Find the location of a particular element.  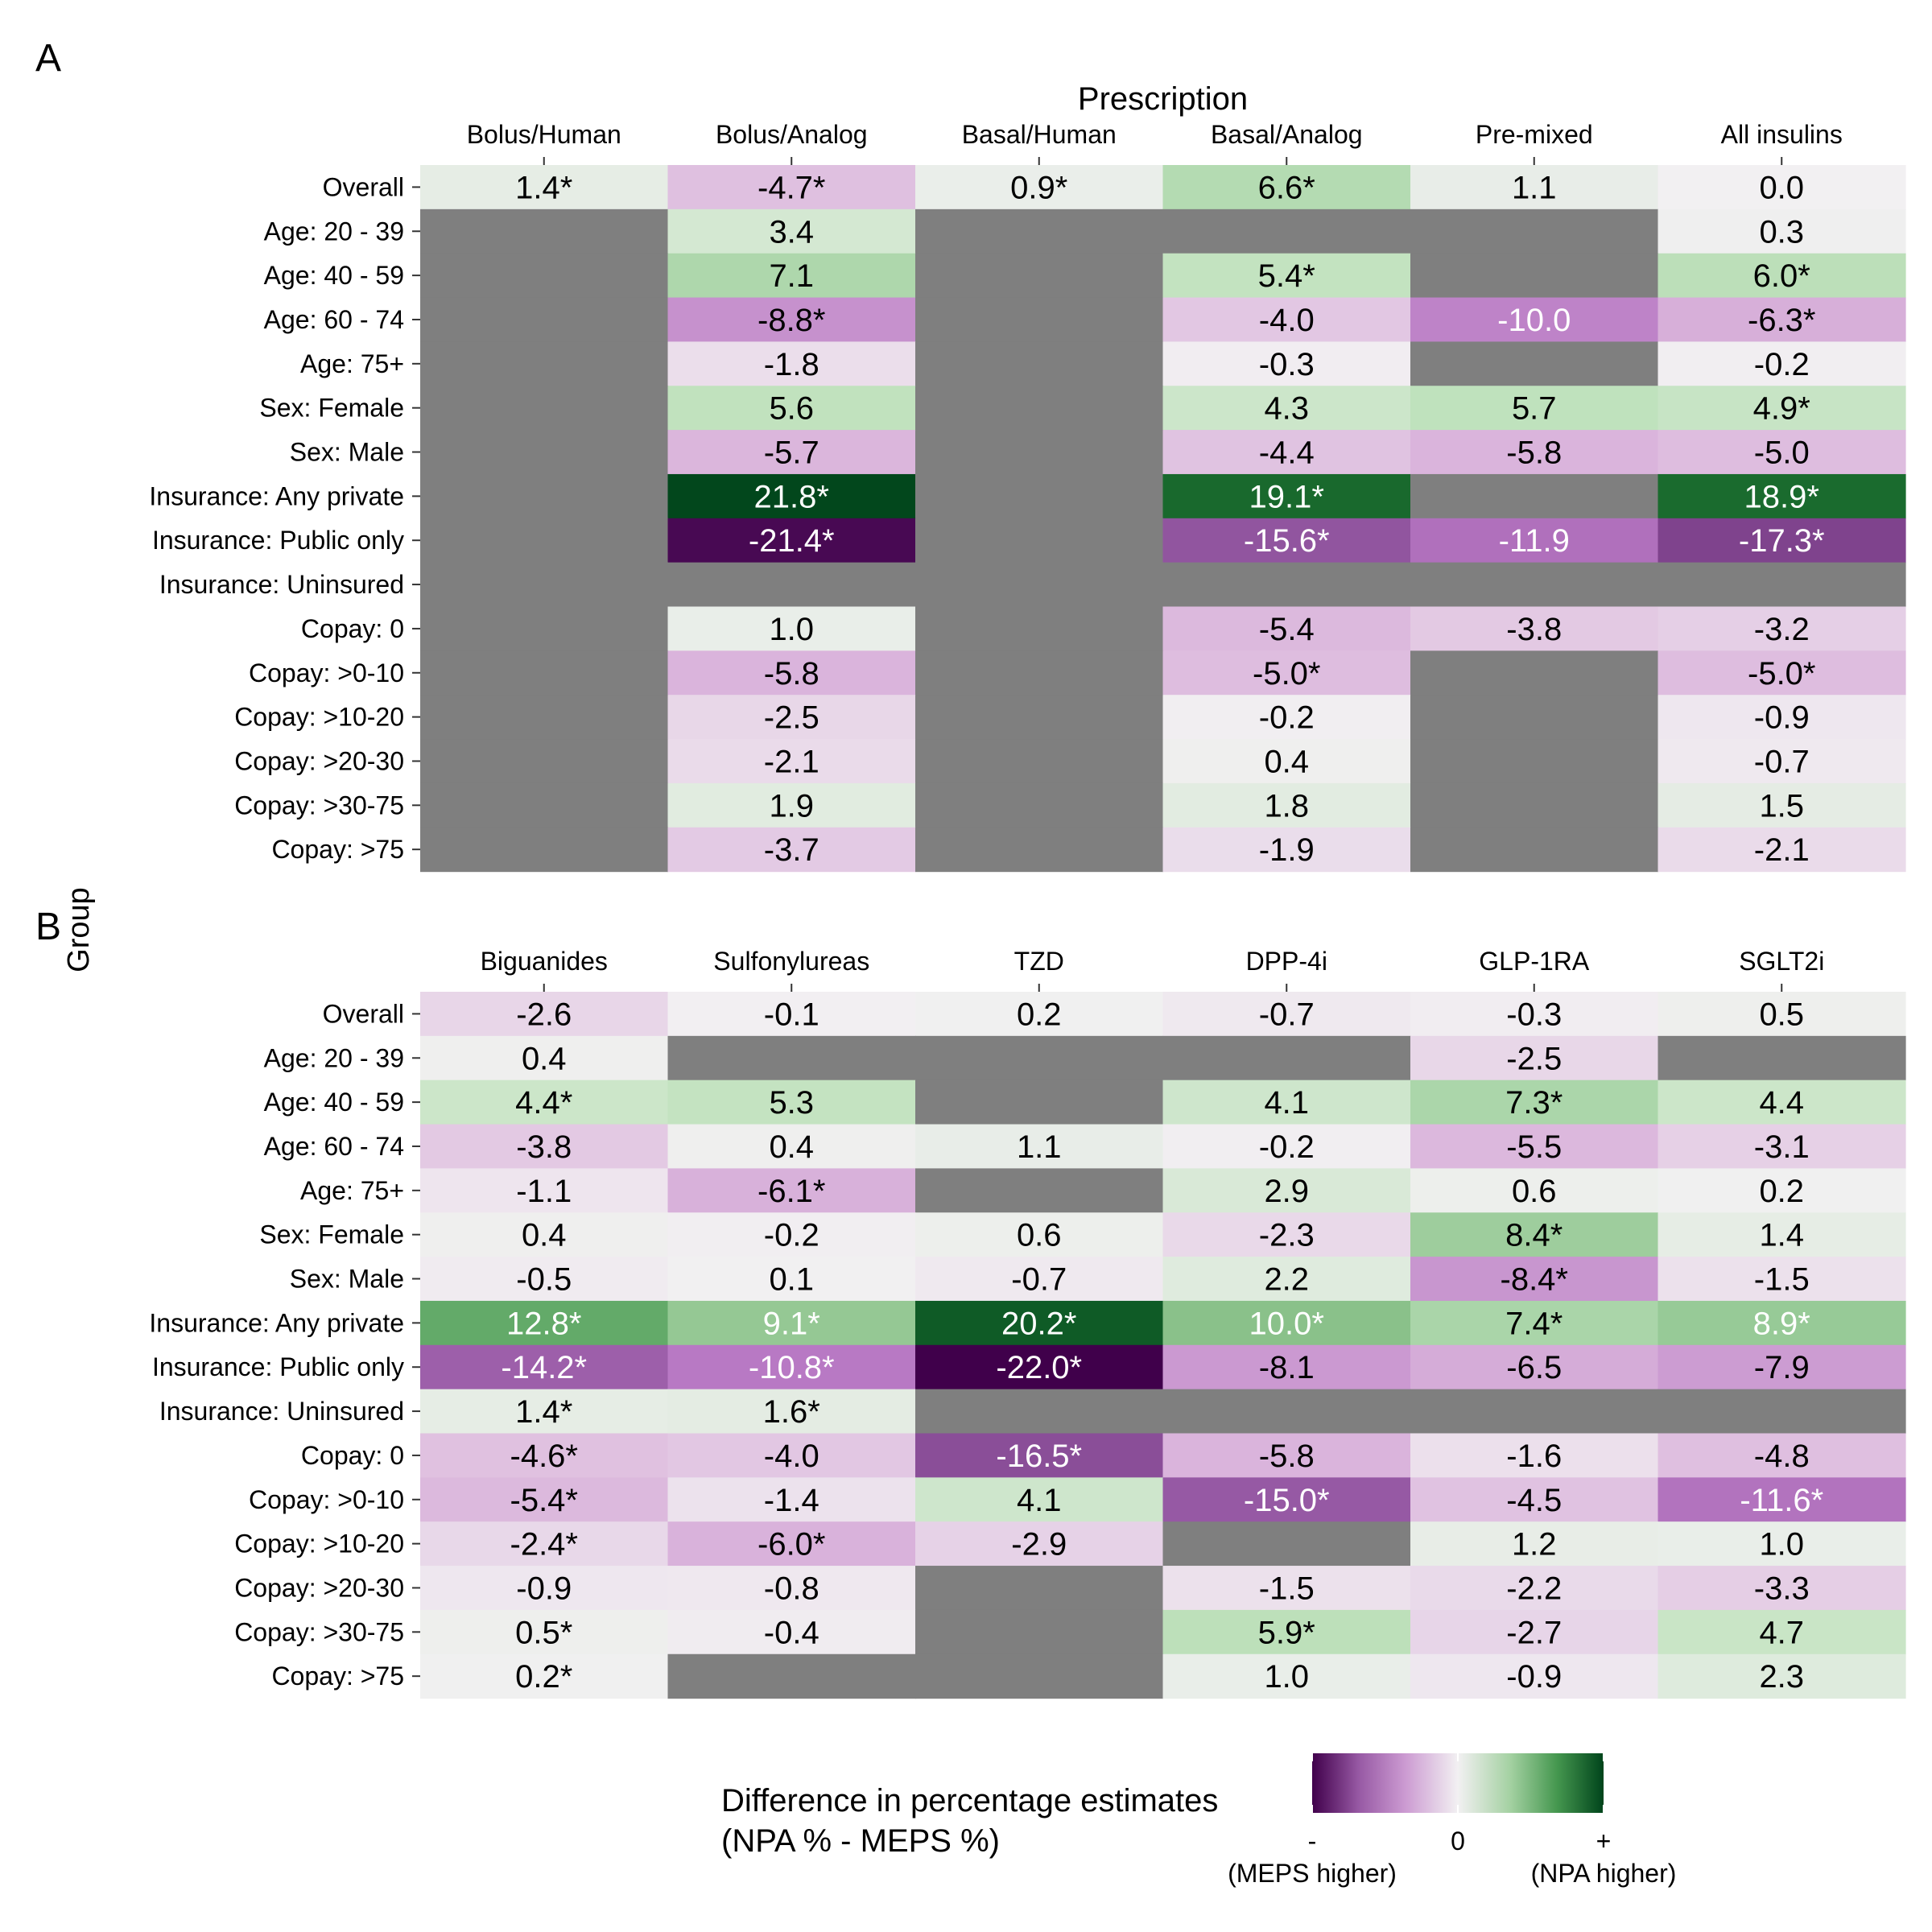

column-label: DPP-4i is located at coordinates (1286, 961).